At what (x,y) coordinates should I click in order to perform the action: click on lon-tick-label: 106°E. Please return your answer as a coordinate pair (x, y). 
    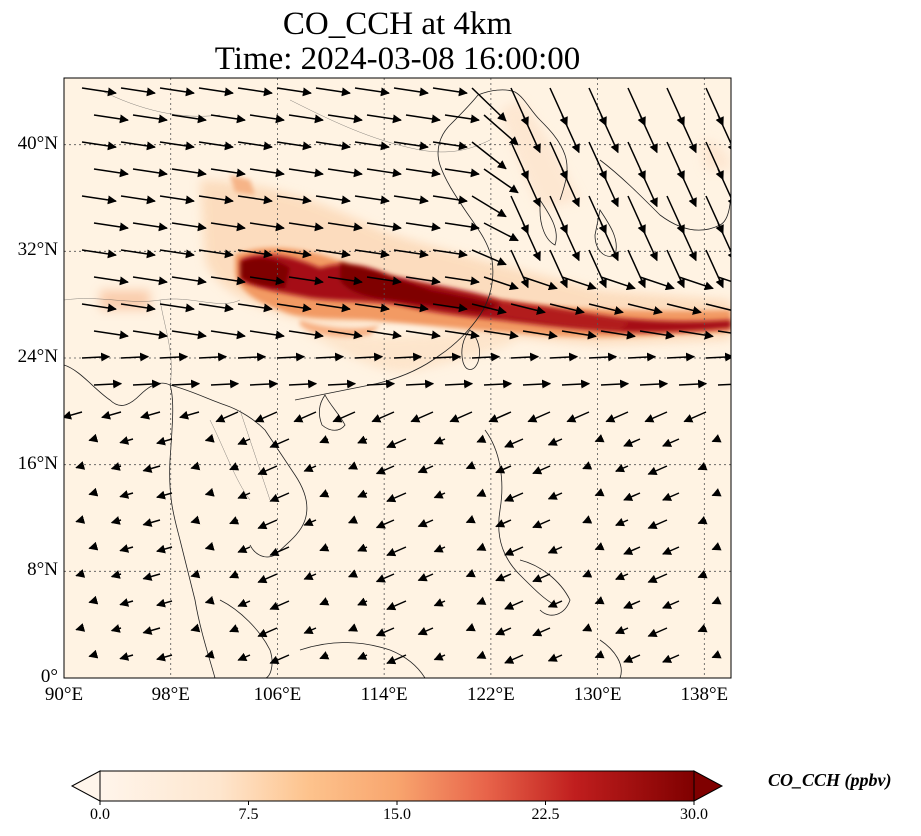
    Looking at the image, I should click on (277, 694).